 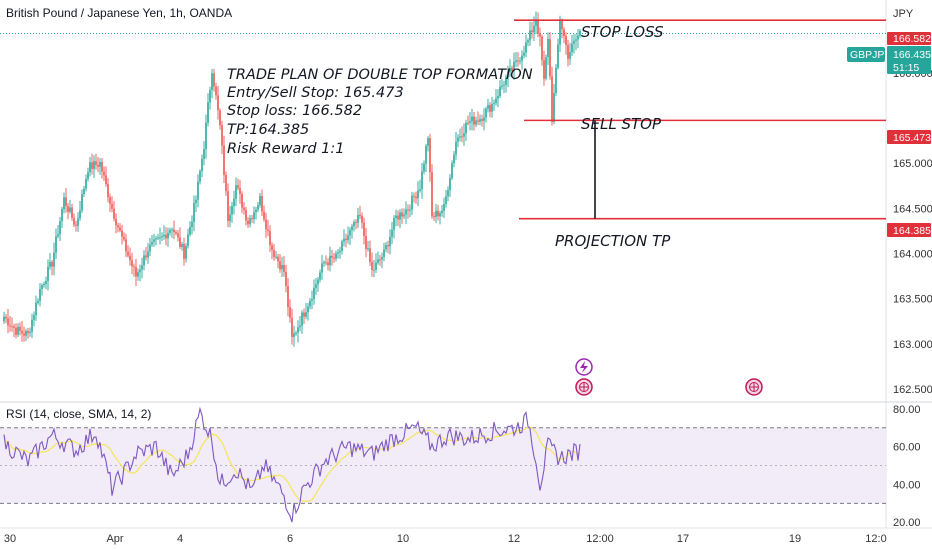 What do you see at coordinates (907, 523) in the screenshot?
I see `rsi-tick-label: 20.00` at bounding box center [907, 523].